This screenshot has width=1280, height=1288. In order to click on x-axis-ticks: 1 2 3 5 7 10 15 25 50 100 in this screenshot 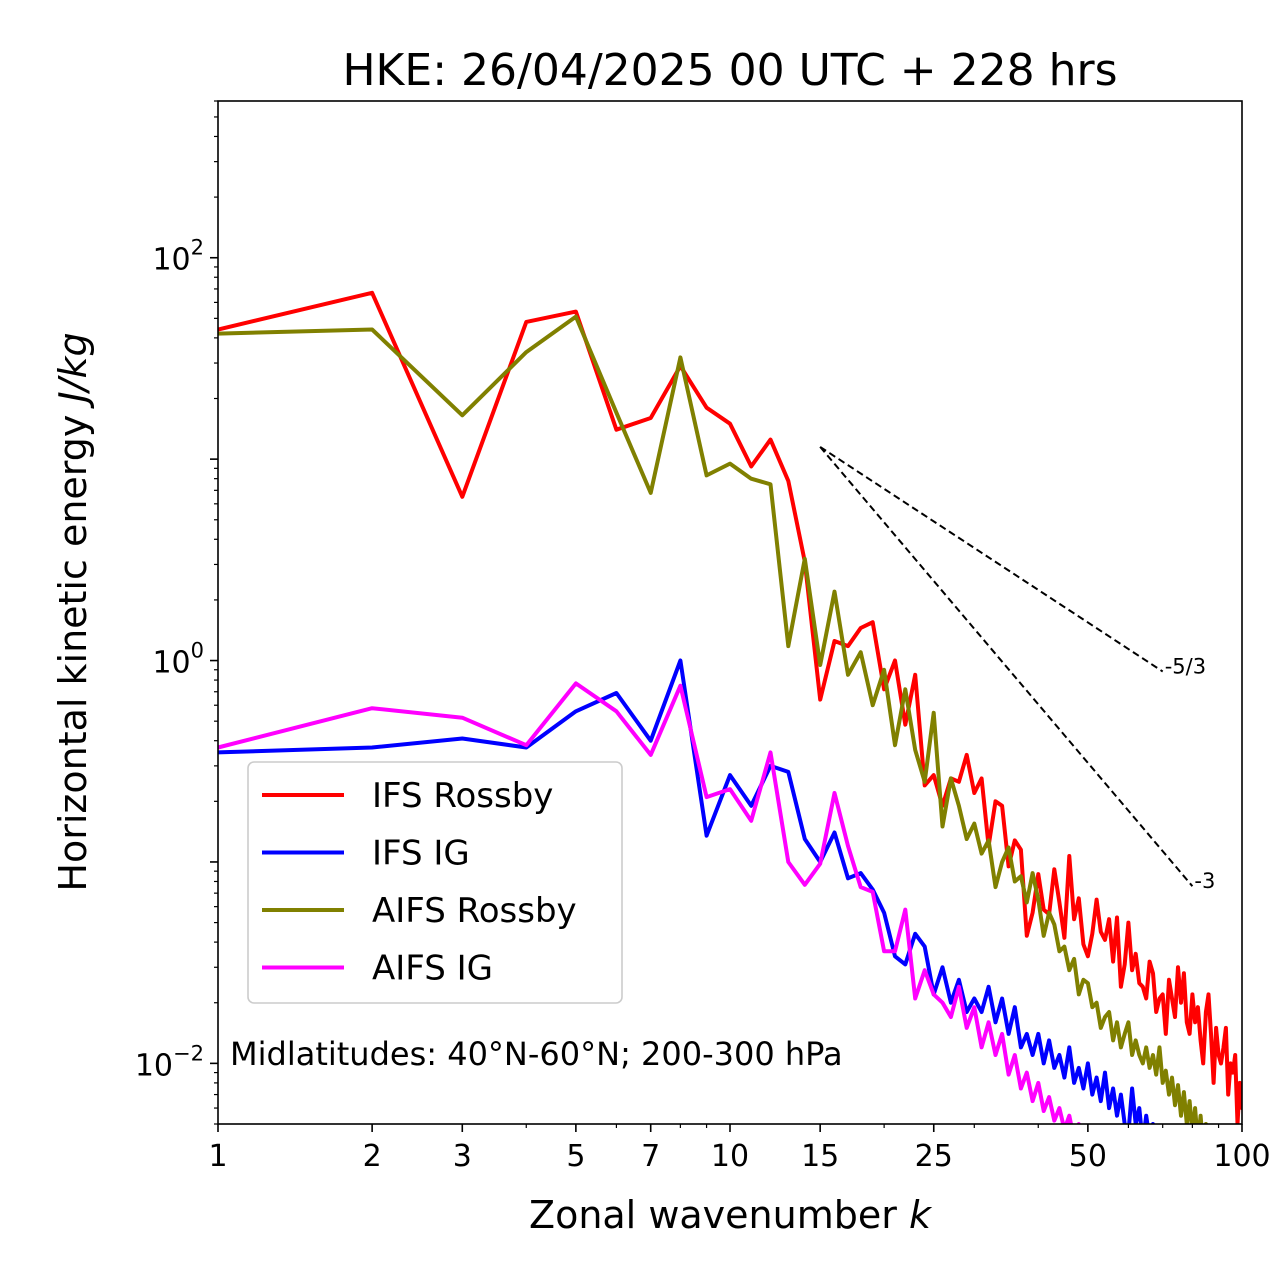, I will do `click(739, 1149)`.